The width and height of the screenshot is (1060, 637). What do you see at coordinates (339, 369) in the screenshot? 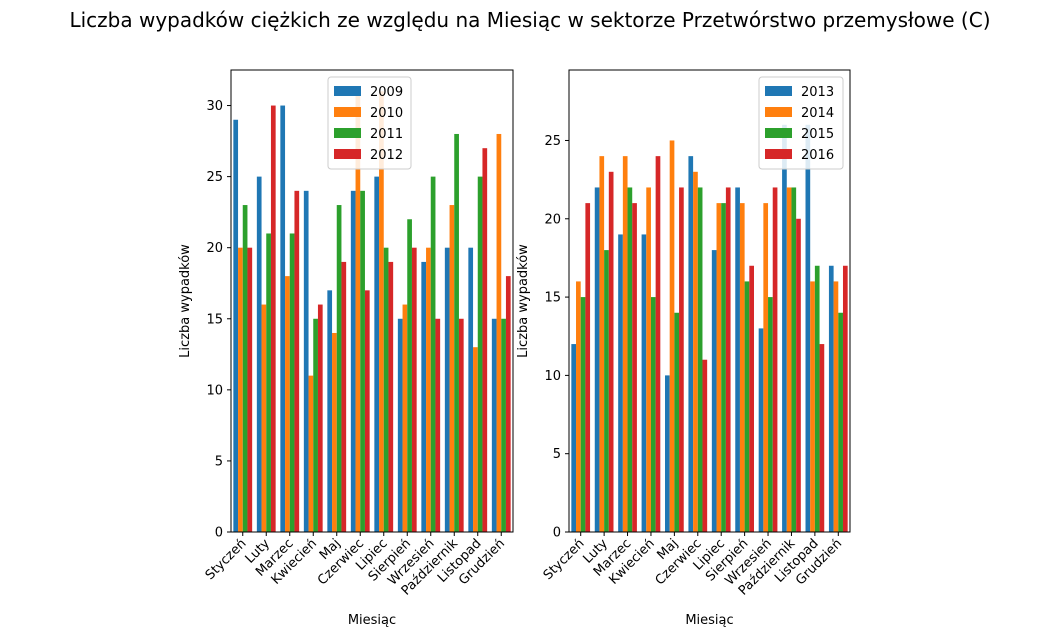
I see `bar-2011-maj` at bounding box center [339, 369].